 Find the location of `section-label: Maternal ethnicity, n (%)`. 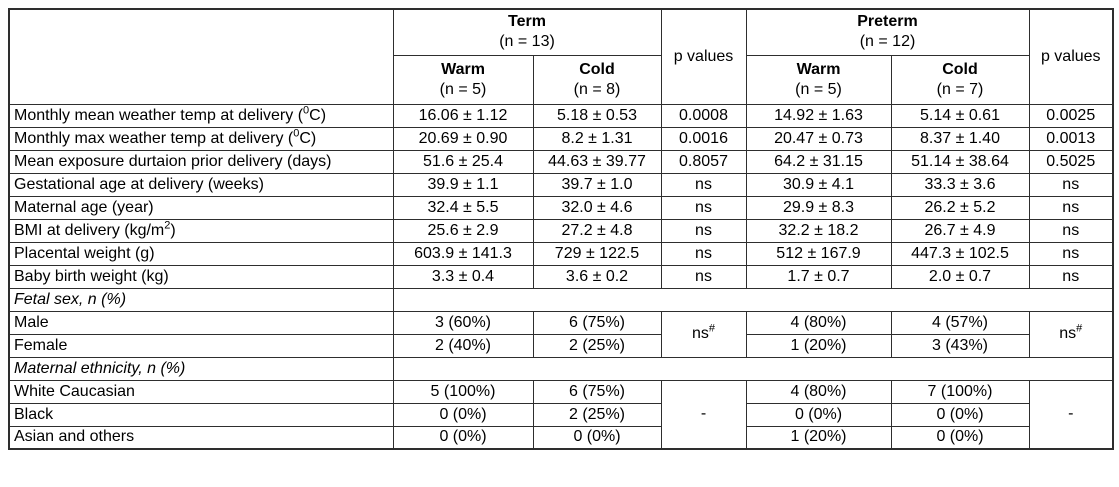

section-label: Maternal ethnicity, n (%) is located at coordinates (201, 368).